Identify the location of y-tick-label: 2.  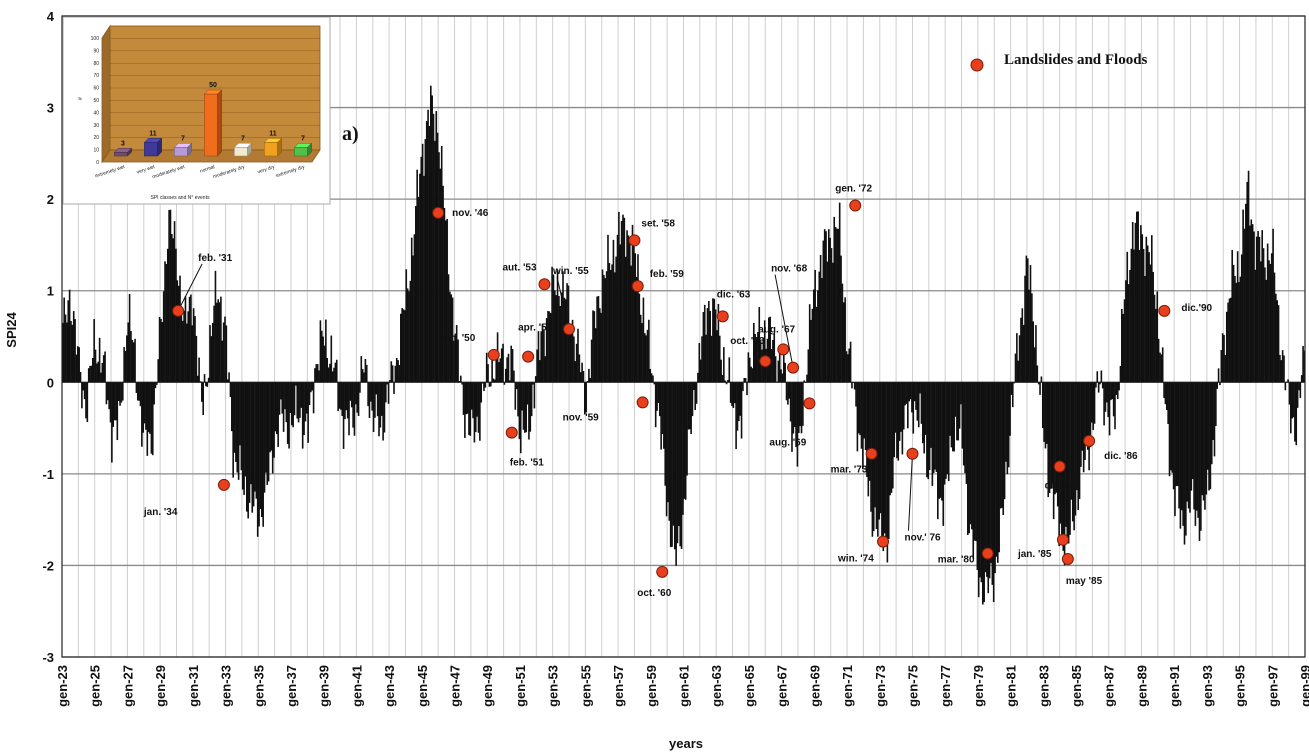
(50, 199).